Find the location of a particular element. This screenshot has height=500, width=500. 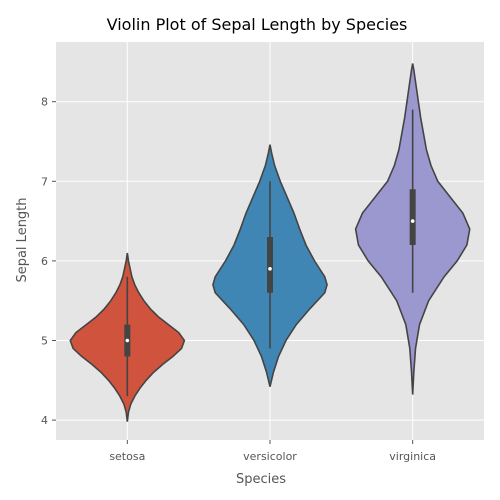

x-axis-label: Species is located at coordinates (261, 479).